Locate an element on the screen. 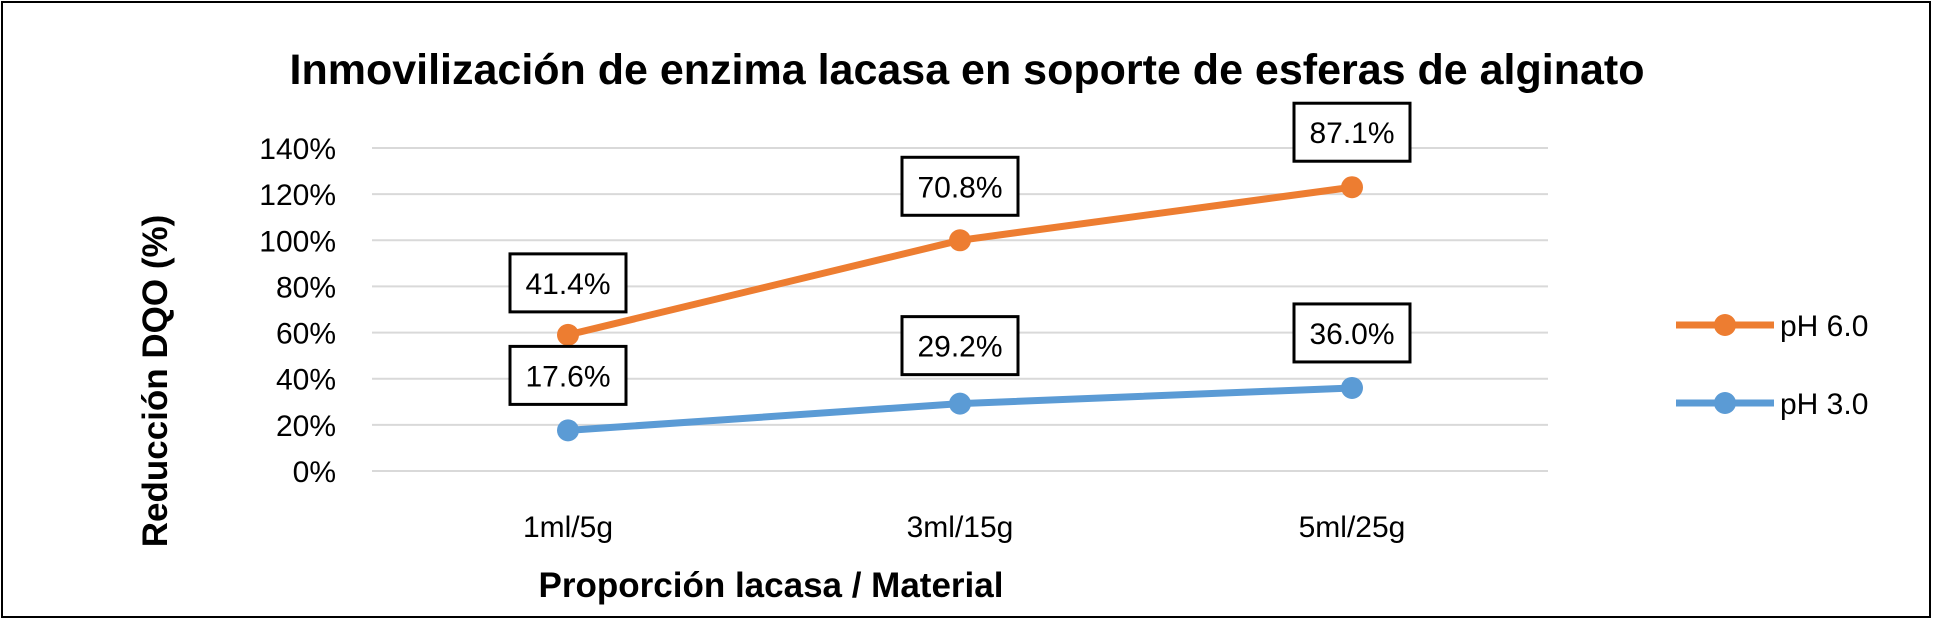  y-tick-label: 40% is located at coordinates (306, 380).